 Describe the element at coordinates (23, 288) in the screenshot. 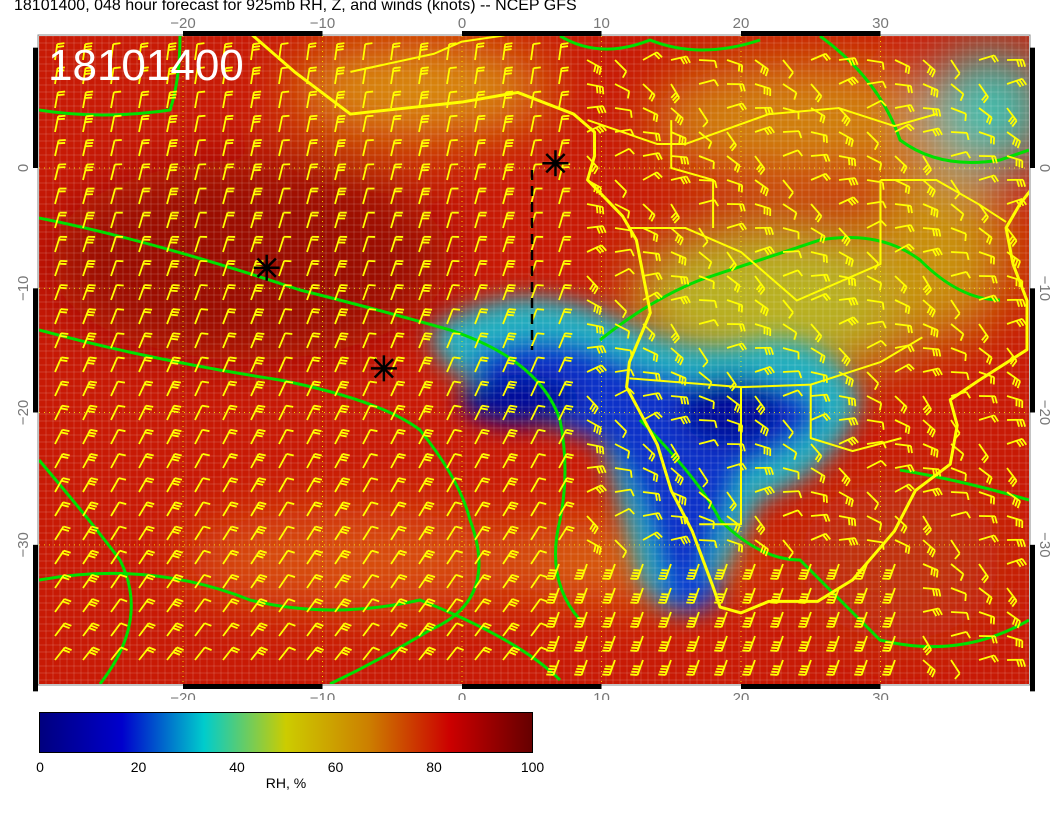

I see `lat-tick-label: −10` at that location.